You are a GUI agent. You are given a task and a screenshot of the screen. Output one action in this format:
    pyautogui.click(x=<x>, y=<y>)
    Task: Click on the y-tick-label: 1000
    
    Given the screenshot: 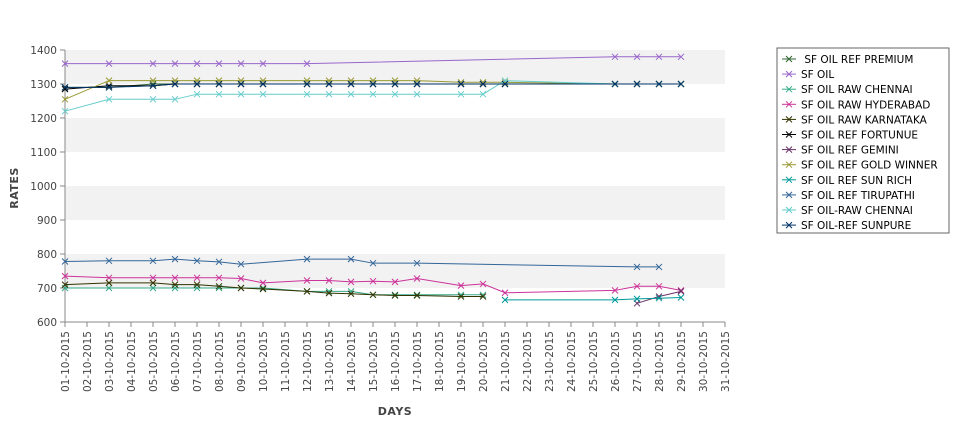 What is the action you would take?
    pyautogui.click(x=43, y=187)
    